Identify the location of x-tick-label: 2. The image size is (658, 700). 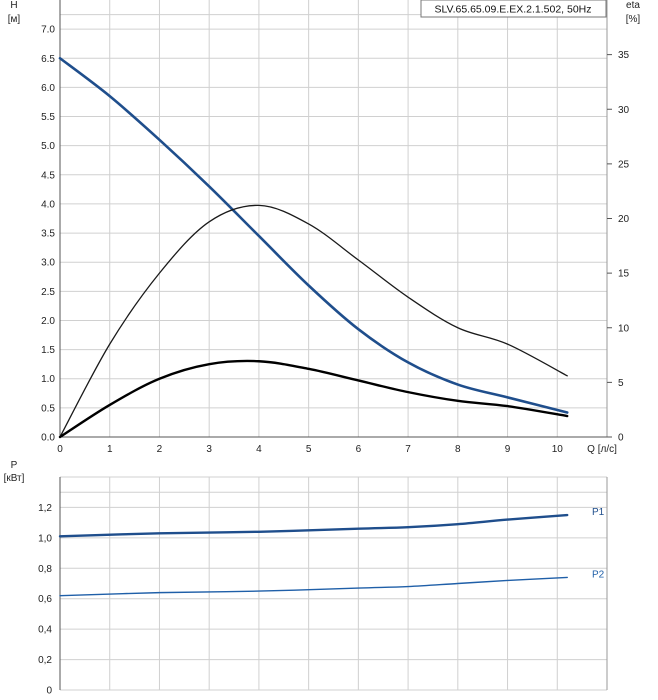
(160, 449).